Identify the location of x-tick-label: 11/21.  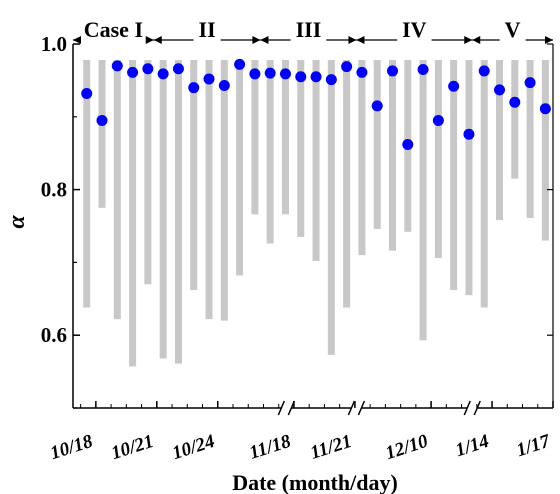
(331, 447).